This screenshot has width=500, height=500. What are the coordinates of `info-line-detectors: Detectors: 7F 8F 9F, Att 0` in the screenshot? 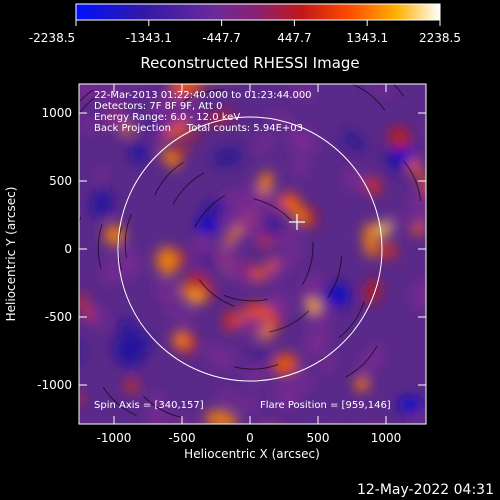 It's located at (158, 106).